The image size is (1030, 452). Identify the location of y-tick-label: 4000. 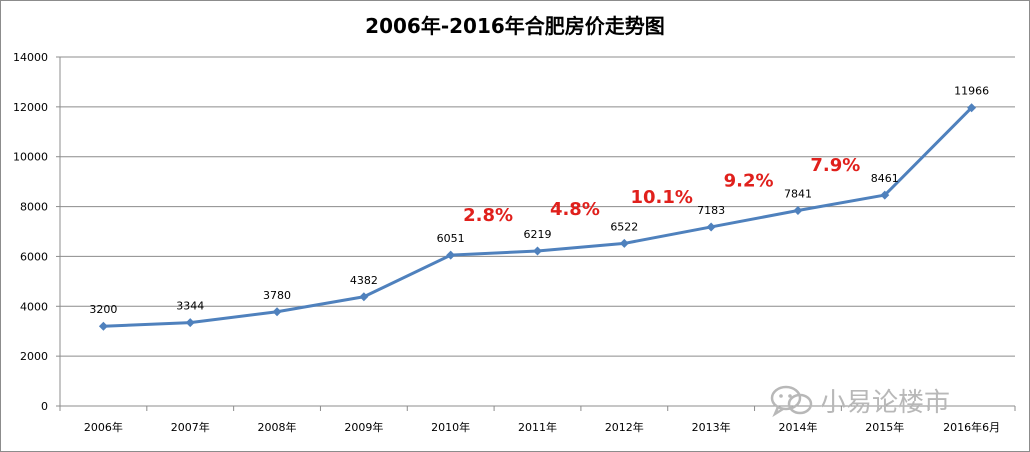
(34, 306).